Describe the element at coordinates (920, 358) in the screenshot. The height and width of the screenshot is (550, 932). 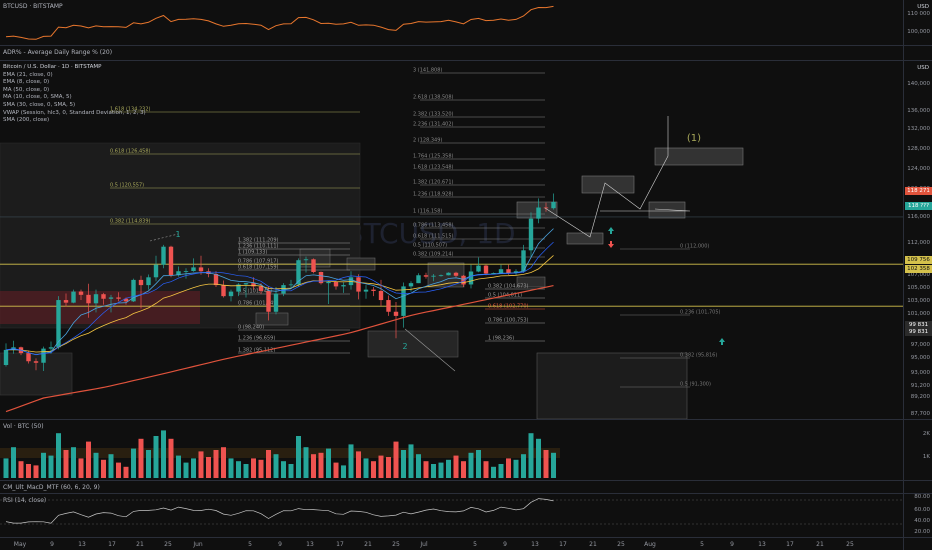
I see `price-axis-label: 95,000` at that location.